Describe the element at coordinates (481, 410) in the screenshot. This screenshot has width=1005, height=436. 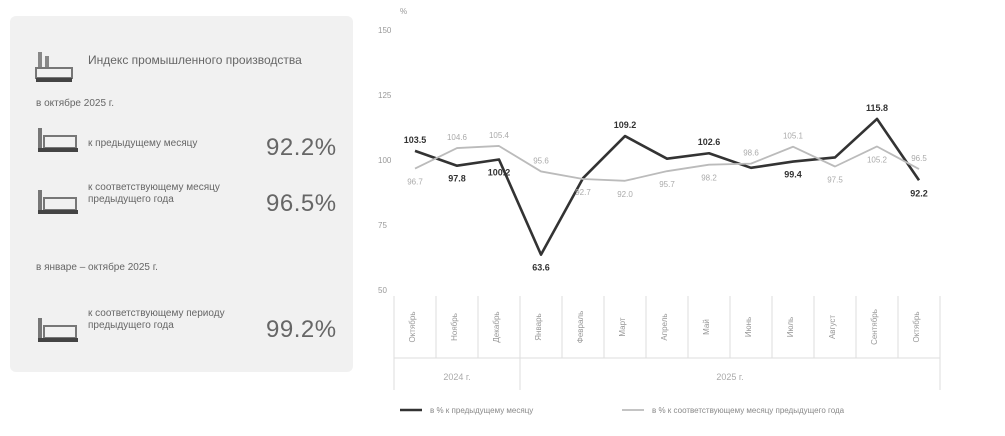
I see `legend-label: в % к предыдущему месяцу` at that location.